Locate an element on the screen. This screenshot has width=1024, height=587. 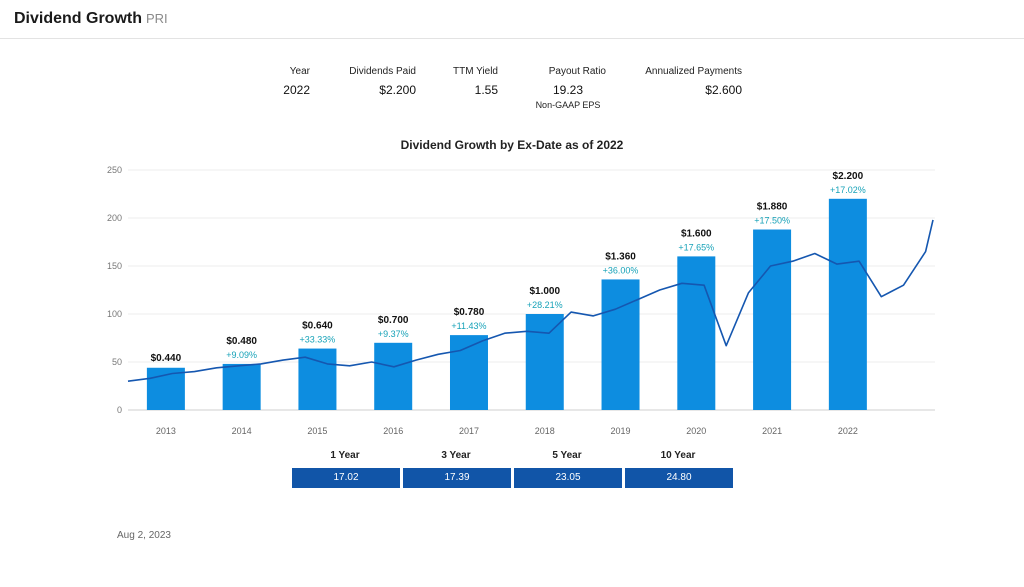
bar-value-label: $1.600 is located at coordinates (696, 233).